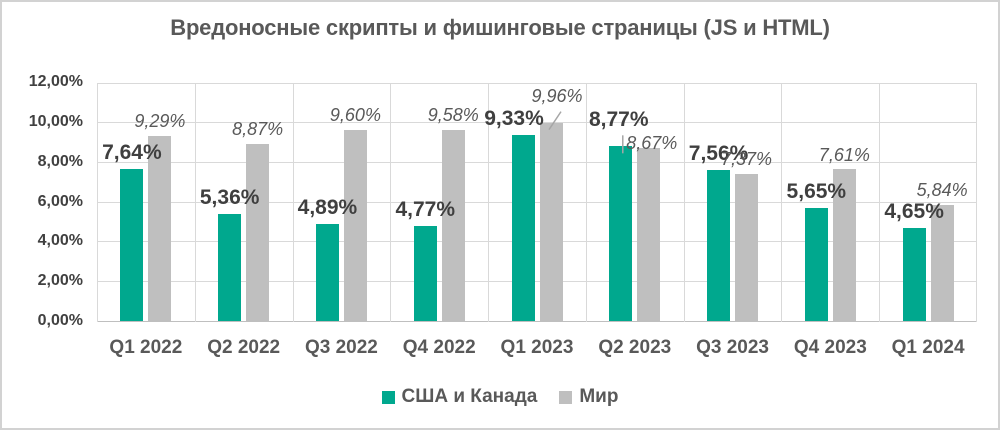 The height and width of the screenshot is (430, 1000). What do you see at coordinates (942, 189) in the screenshot?
I see `data-label-world: 5,84%` at bounding box center [942, 189].